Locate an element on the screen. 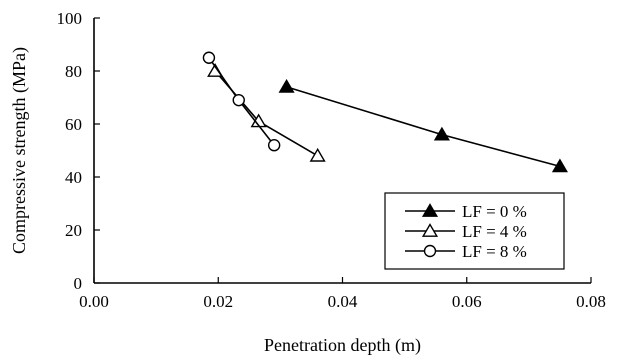  legend-item: LF = 0 % is located at coordinates (466, 211).